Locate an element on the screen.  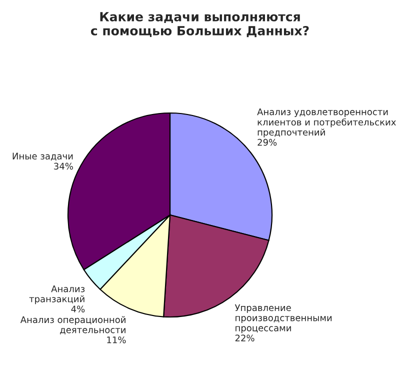
data-label: 22% is located at coordinates (244, 338).